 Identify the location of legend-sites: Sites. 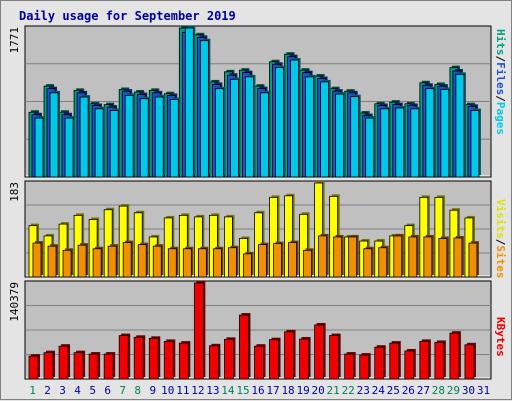
(500, 261).